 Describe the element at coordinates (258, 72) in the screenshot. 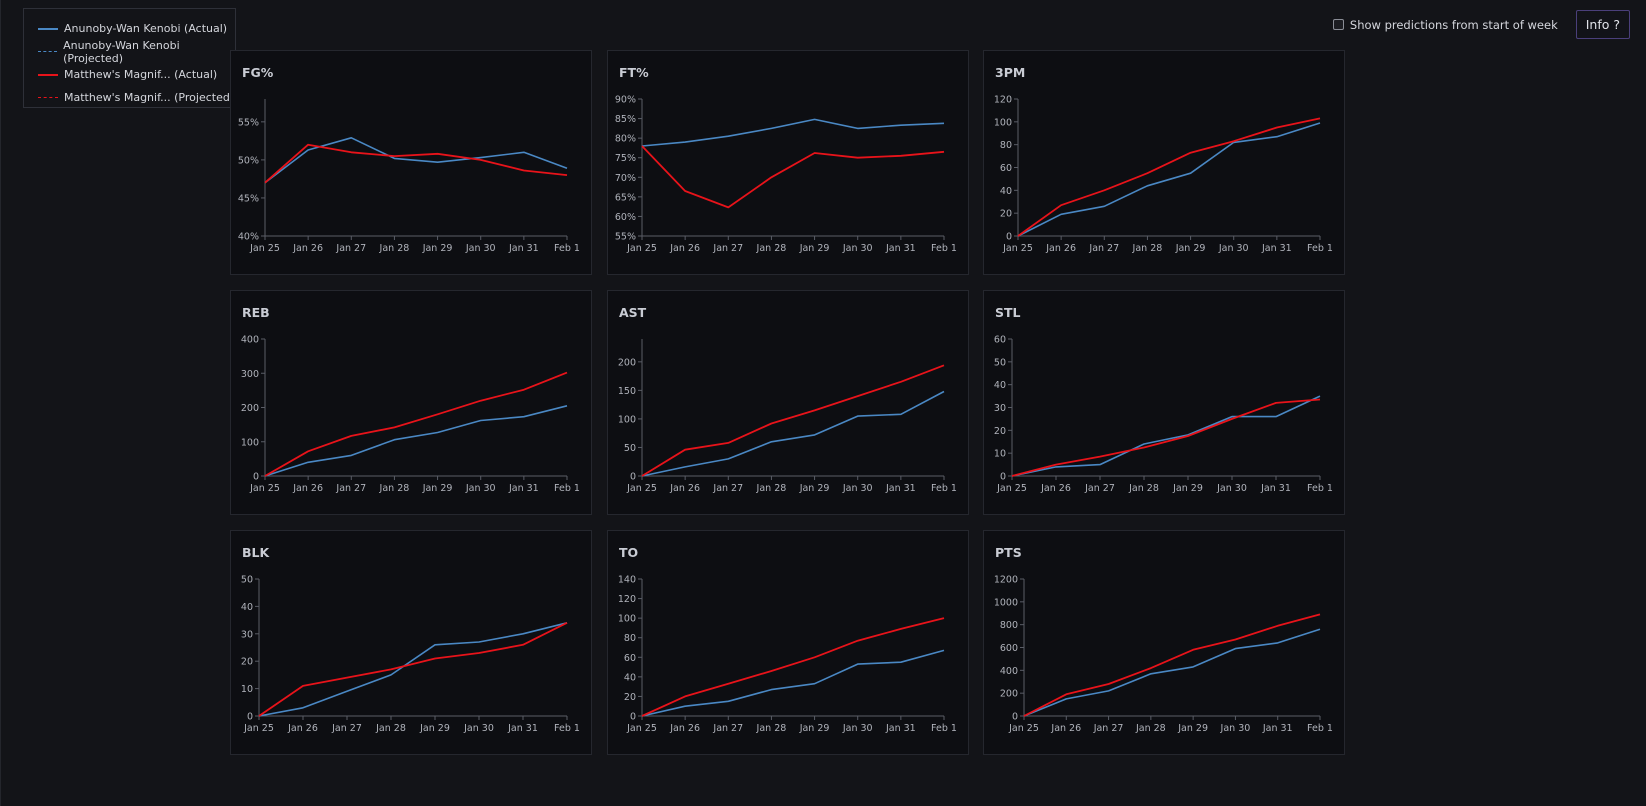

I see `chart-title: FG%` at that location.